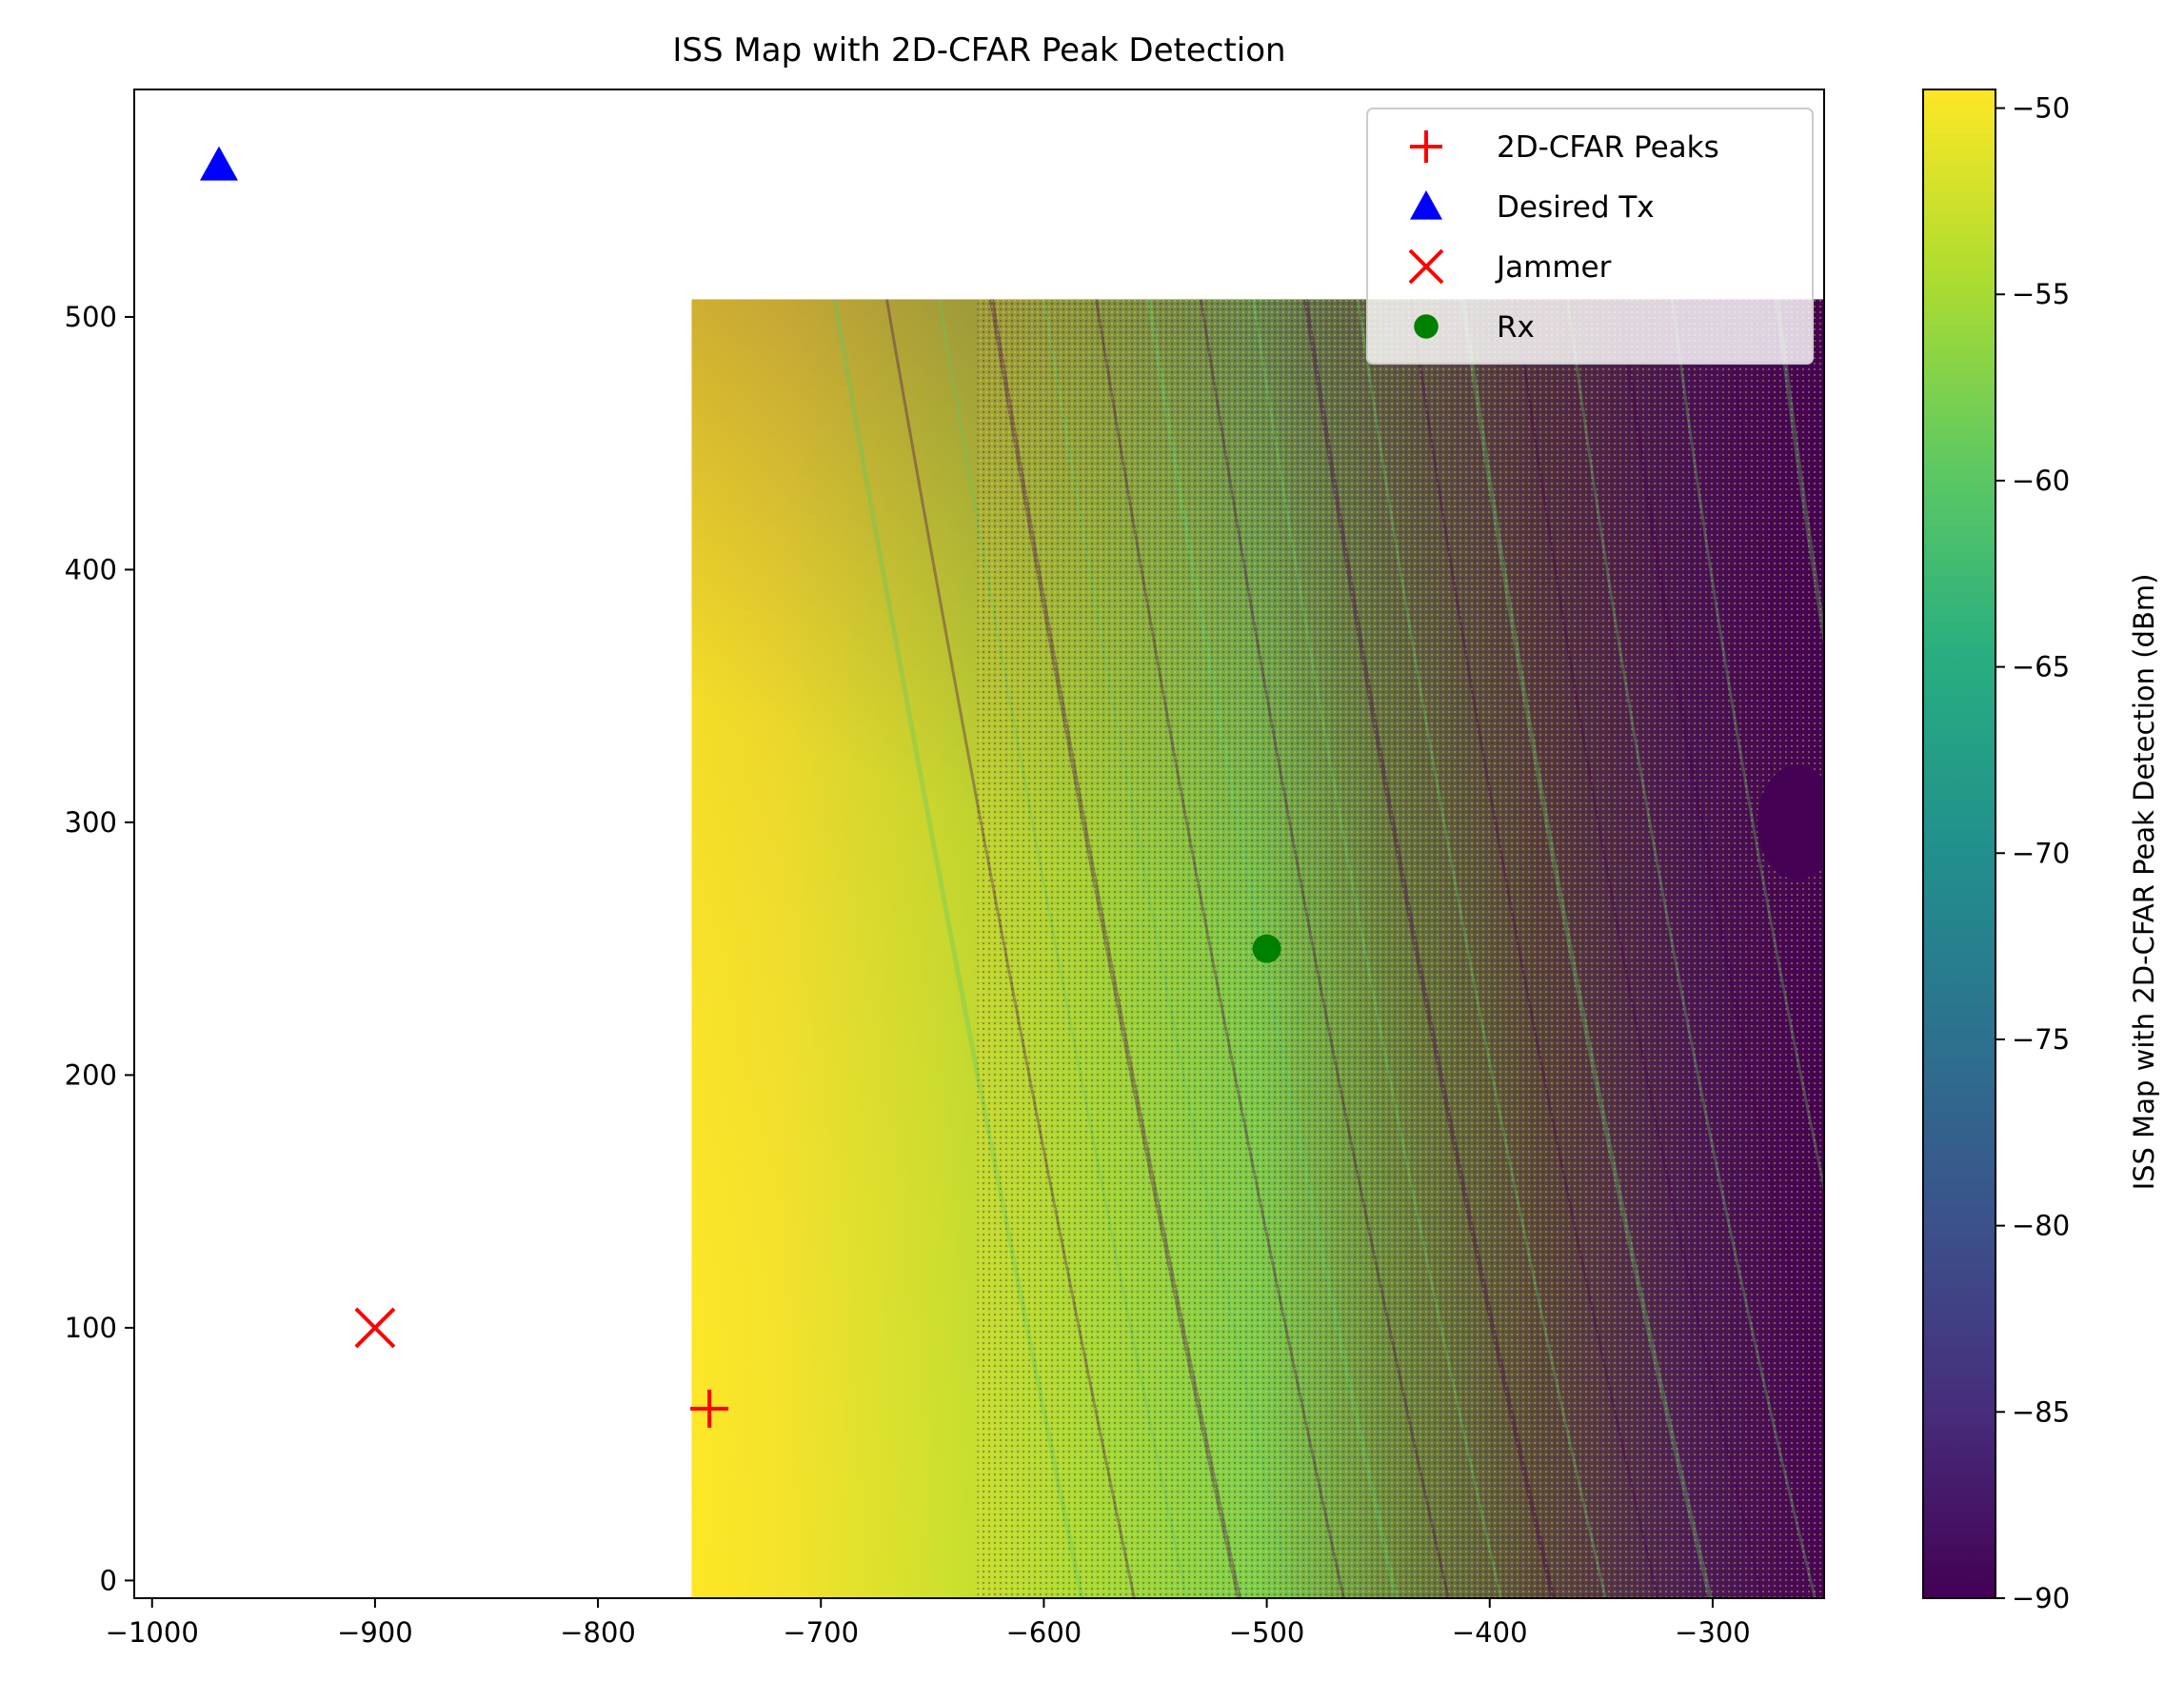 This screenshot has width=2184, height=1681. Describe the element at coordinates (375, 1632) in the screenshot. I see `x-tick-label: −900` at that location.